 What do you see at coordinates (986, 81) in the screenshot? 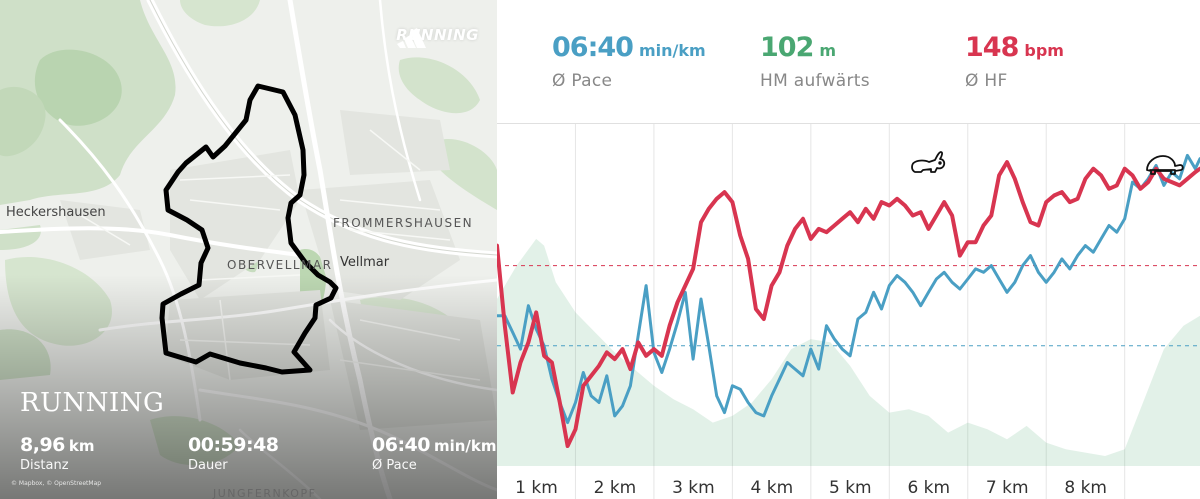
I see `summary-heart-rate-label: Ø HF` at bounding box center [986, 81].